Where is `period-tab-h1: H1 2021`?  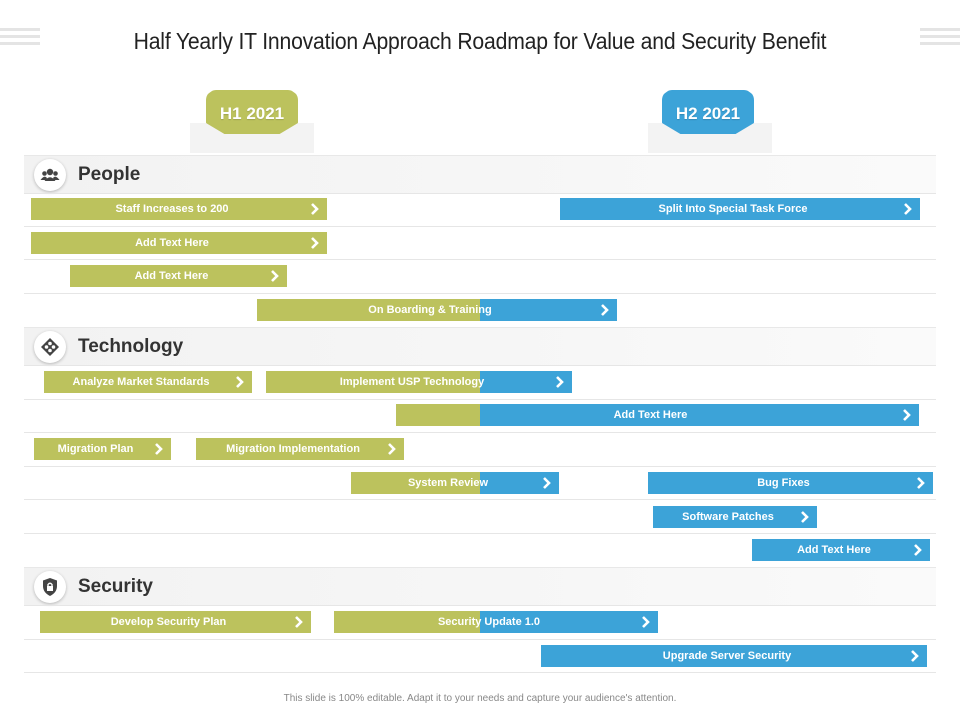
period-tab-h1: H1 2021 is located at coordinates (252, 121).